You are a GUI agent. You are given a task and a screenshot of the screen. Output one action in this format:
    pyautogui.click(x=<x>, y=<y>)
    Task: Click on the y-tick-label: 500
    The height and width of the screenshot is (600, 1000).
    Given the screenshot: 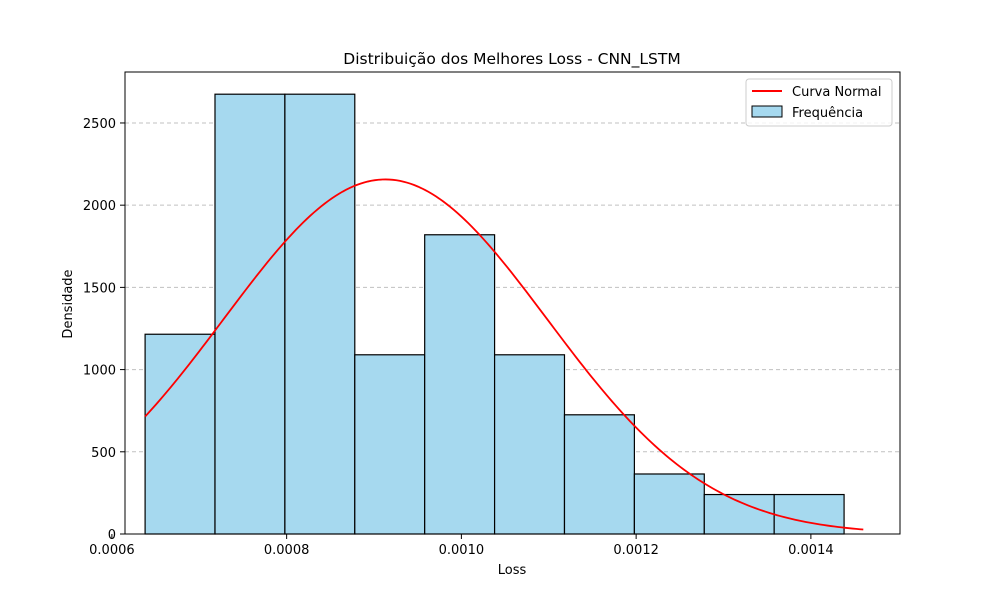 What is the action you would take?
    pyautogui.click(x=103, y=453)
    